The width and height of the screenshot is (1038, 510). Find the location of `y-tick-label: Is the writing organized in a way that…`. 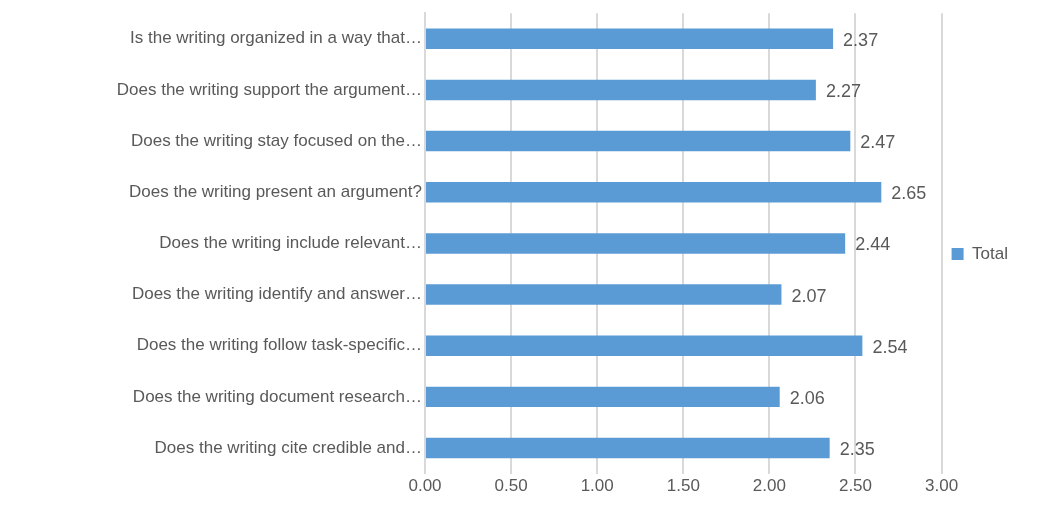

y-tick-label: Is the writing organized in a way that… is located at coordinates (276, 38).